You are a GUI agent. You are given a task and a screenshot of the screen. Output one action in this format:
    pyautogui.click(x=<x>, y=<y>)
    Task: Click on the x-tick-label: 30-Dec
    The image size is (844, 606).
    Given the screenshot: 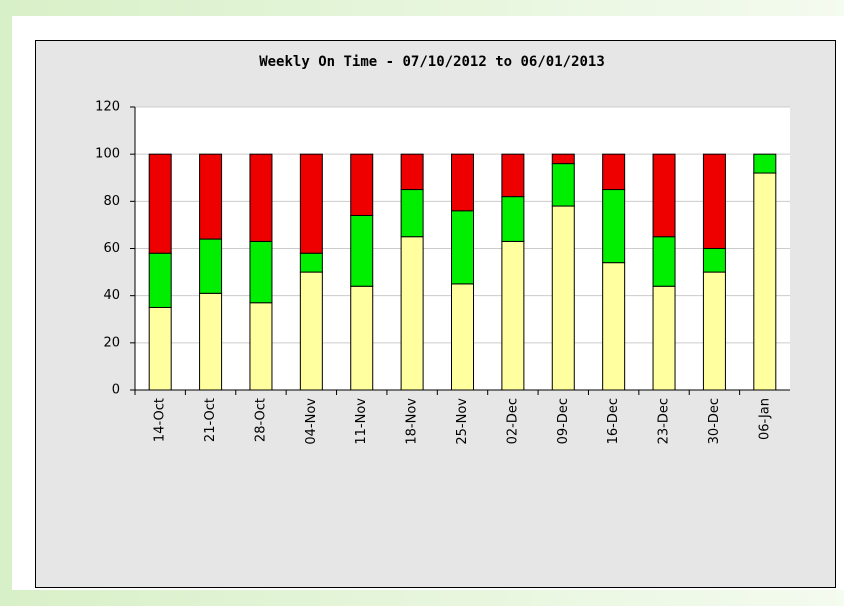 What is the action you would take?
    pyautogui.click(x=714, y=421)
    